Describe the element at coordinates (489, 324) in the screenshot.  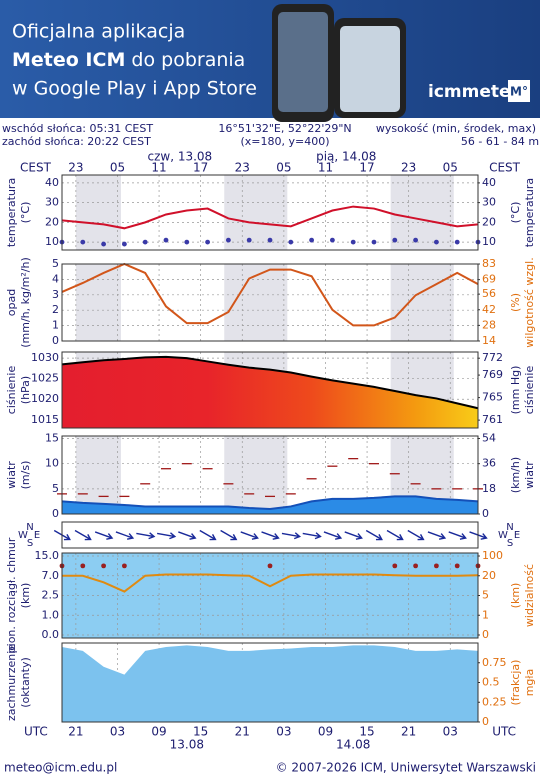
I see `y2-tick-label: 28` at that location.